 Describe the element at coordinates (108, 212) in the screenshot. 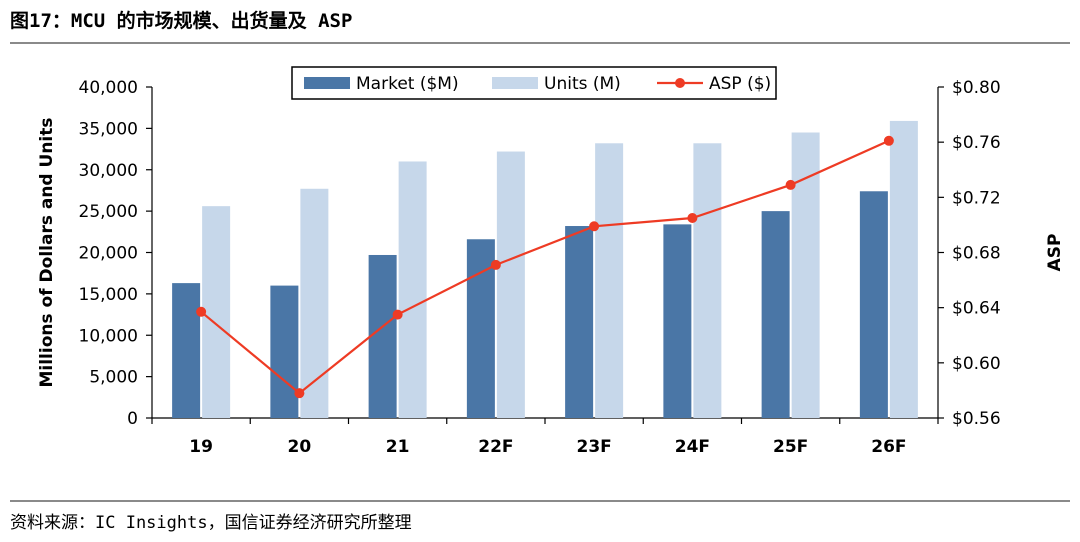

I see `left-tick-label: 25,000` at that location.